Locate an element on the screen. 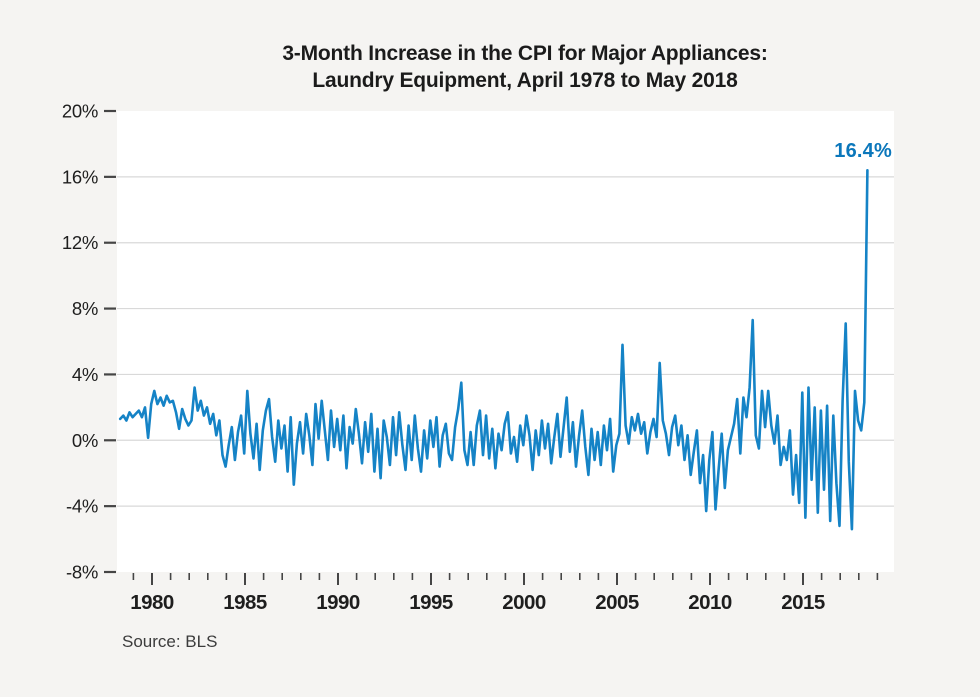 Image resolution: width=980 pixels, height=697 pixels. y-axis-tick-label: 12% is located at coordinates (80, 242).